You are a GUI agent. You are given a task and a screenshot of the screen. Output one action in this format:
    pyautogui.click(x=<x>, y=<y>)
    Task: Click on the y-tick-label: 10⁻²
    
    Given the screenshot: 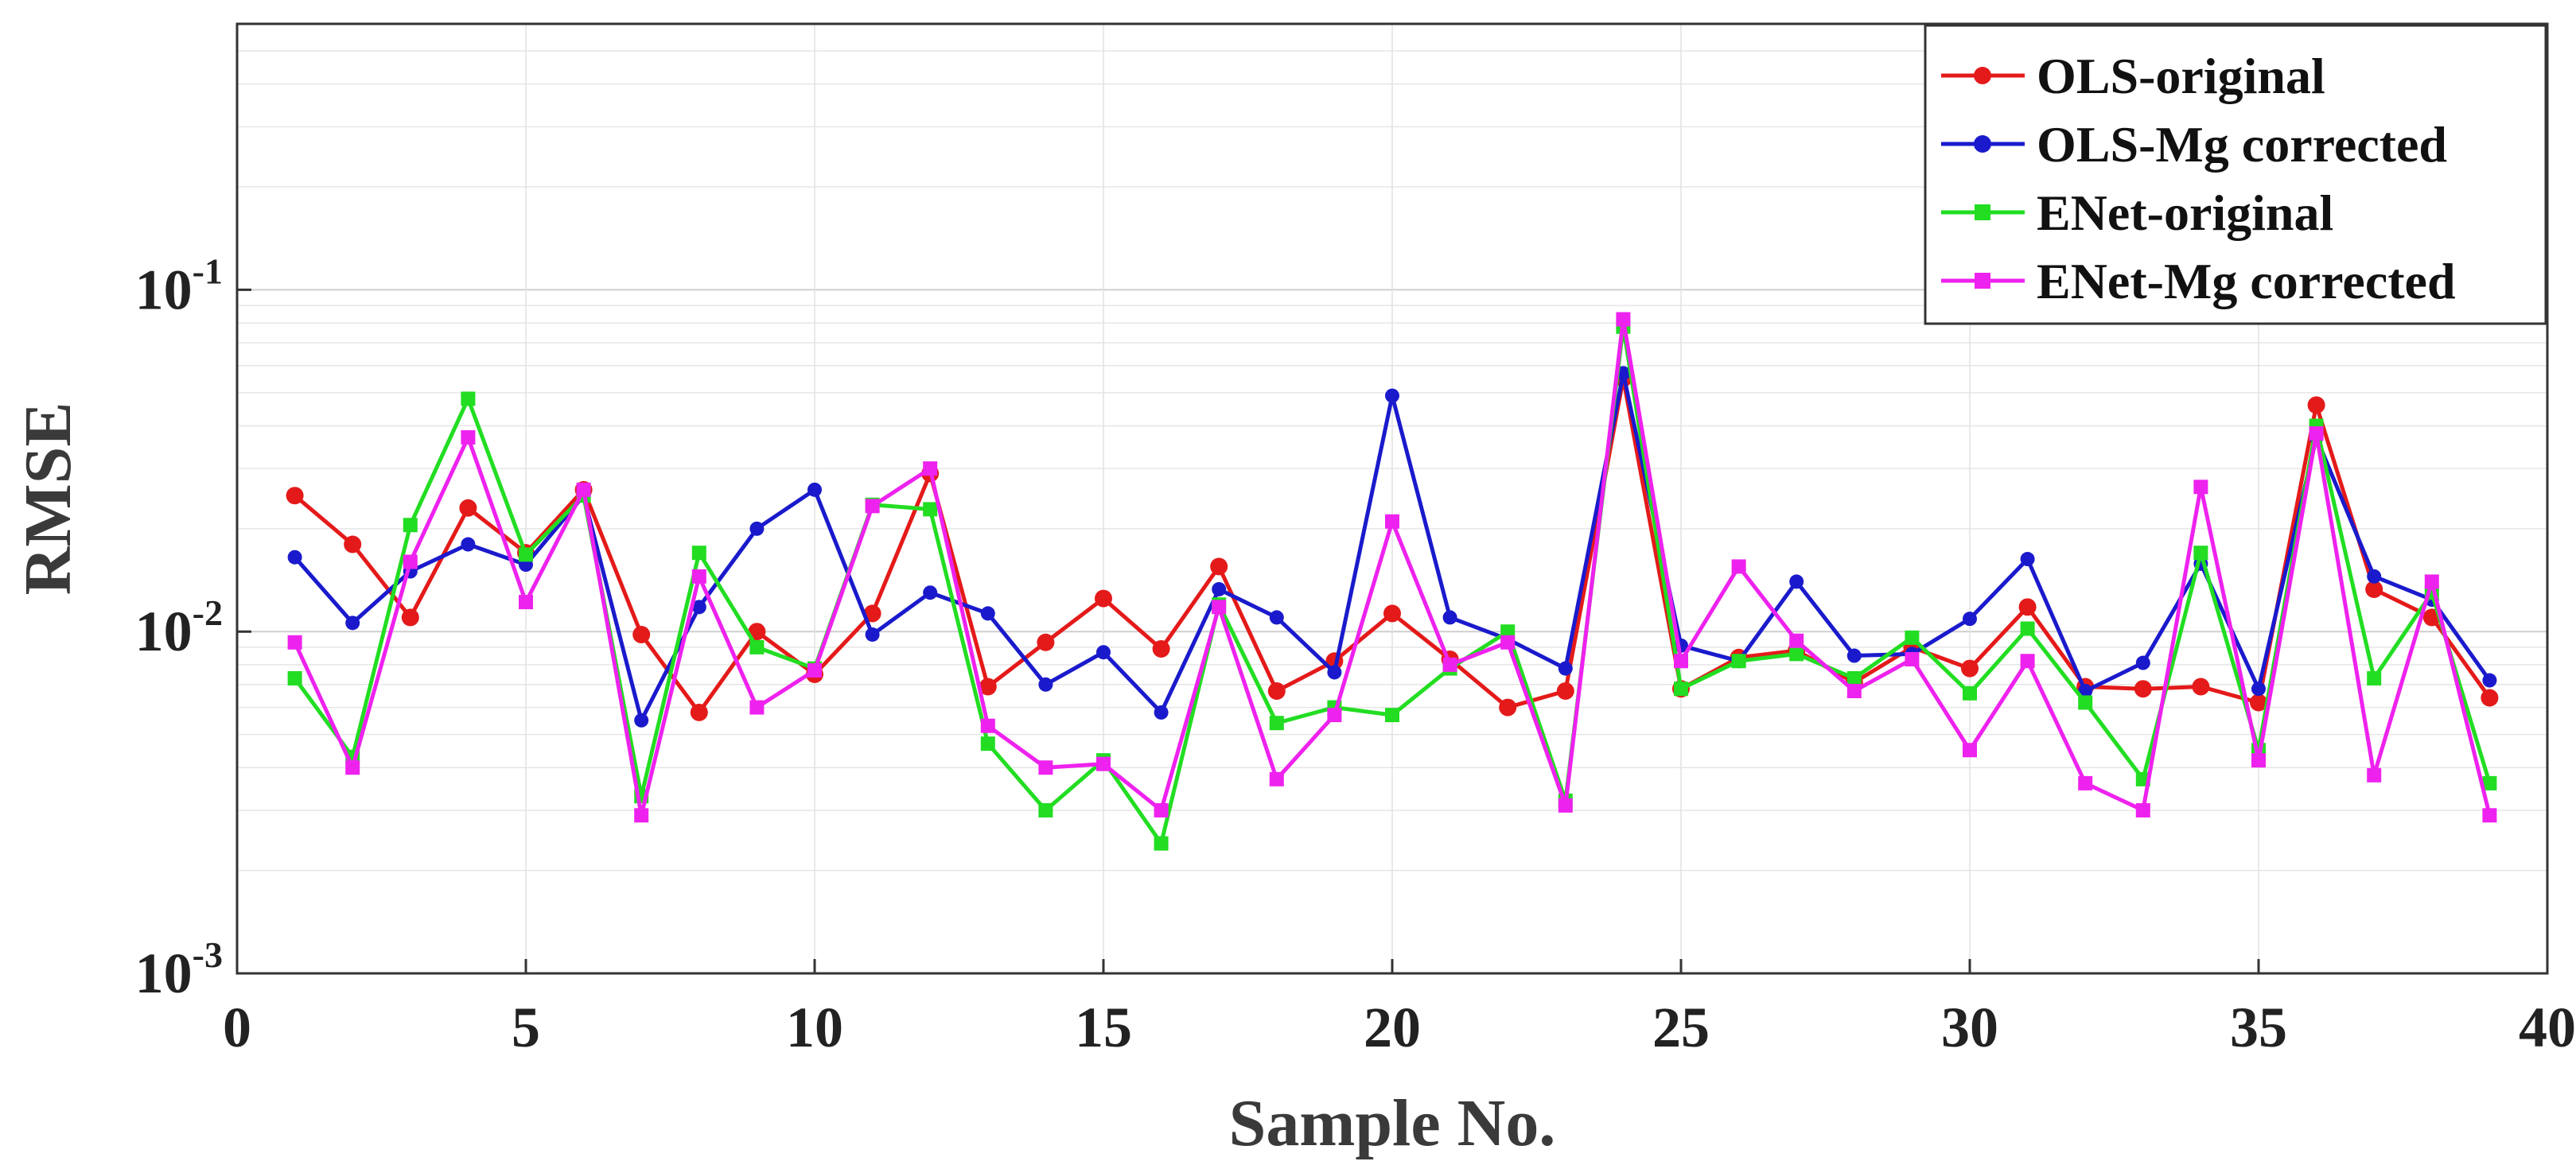 What is the action you would take?
    pyautogui.click(x=179, y=627)
    